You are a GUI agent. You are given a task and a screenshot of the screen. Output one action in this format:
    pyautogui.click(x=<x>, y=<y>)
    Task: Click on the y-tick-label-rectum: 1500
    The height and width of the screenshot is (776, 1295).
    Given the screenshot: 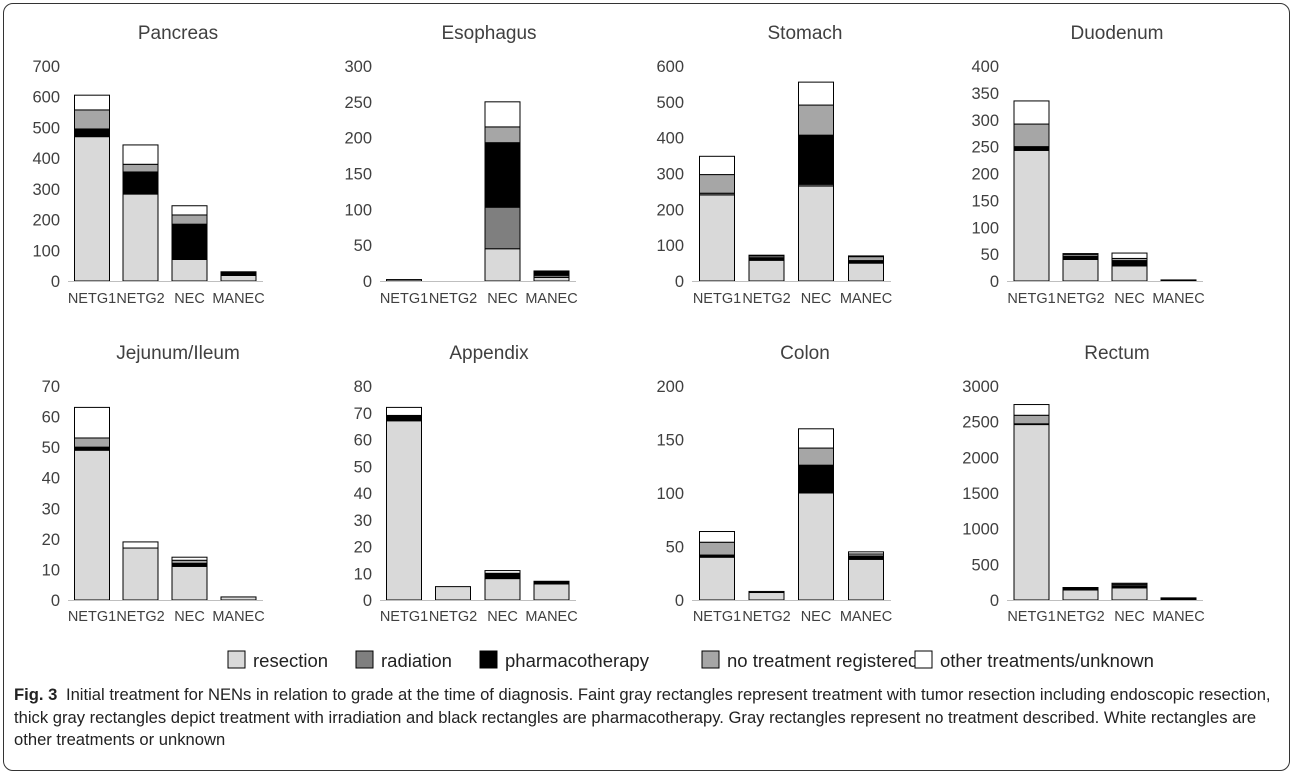 What is the action you would take?
    pyautogui.click(x=980, y=494)
    